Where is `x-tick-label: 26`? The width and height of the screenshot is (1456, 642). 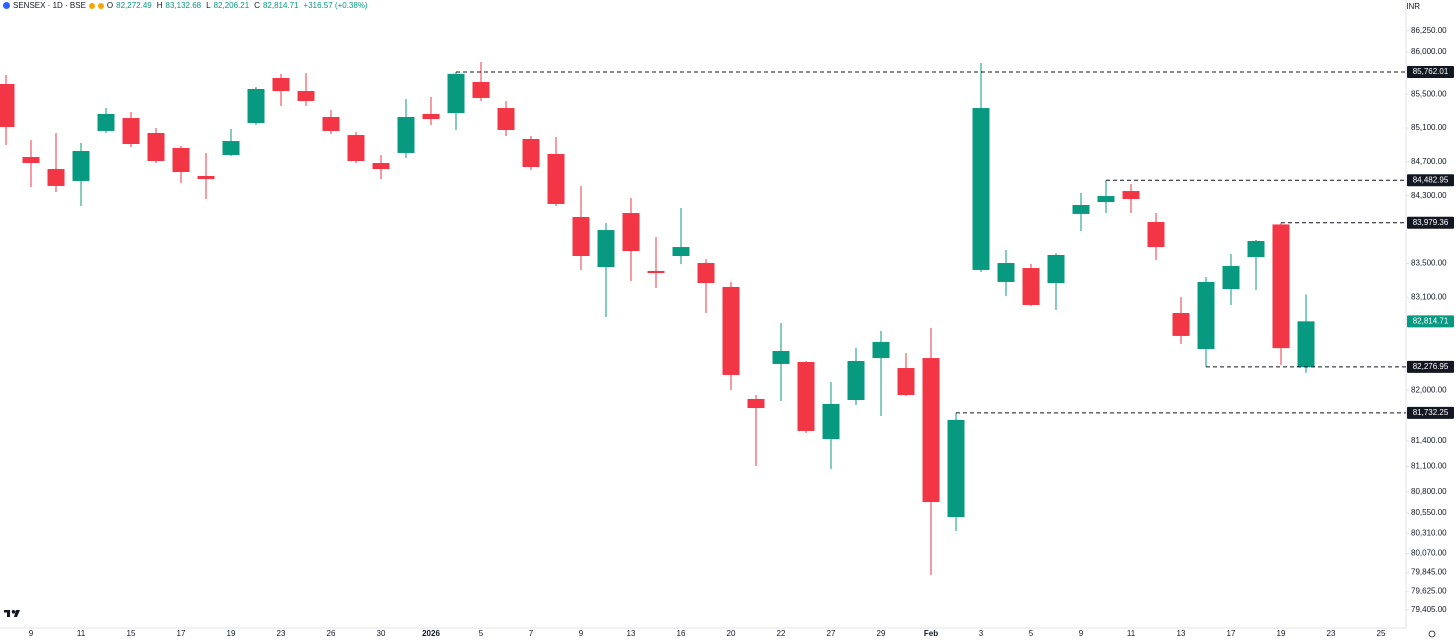 x-tick-label: 26 is located at coordinates (331, 633).